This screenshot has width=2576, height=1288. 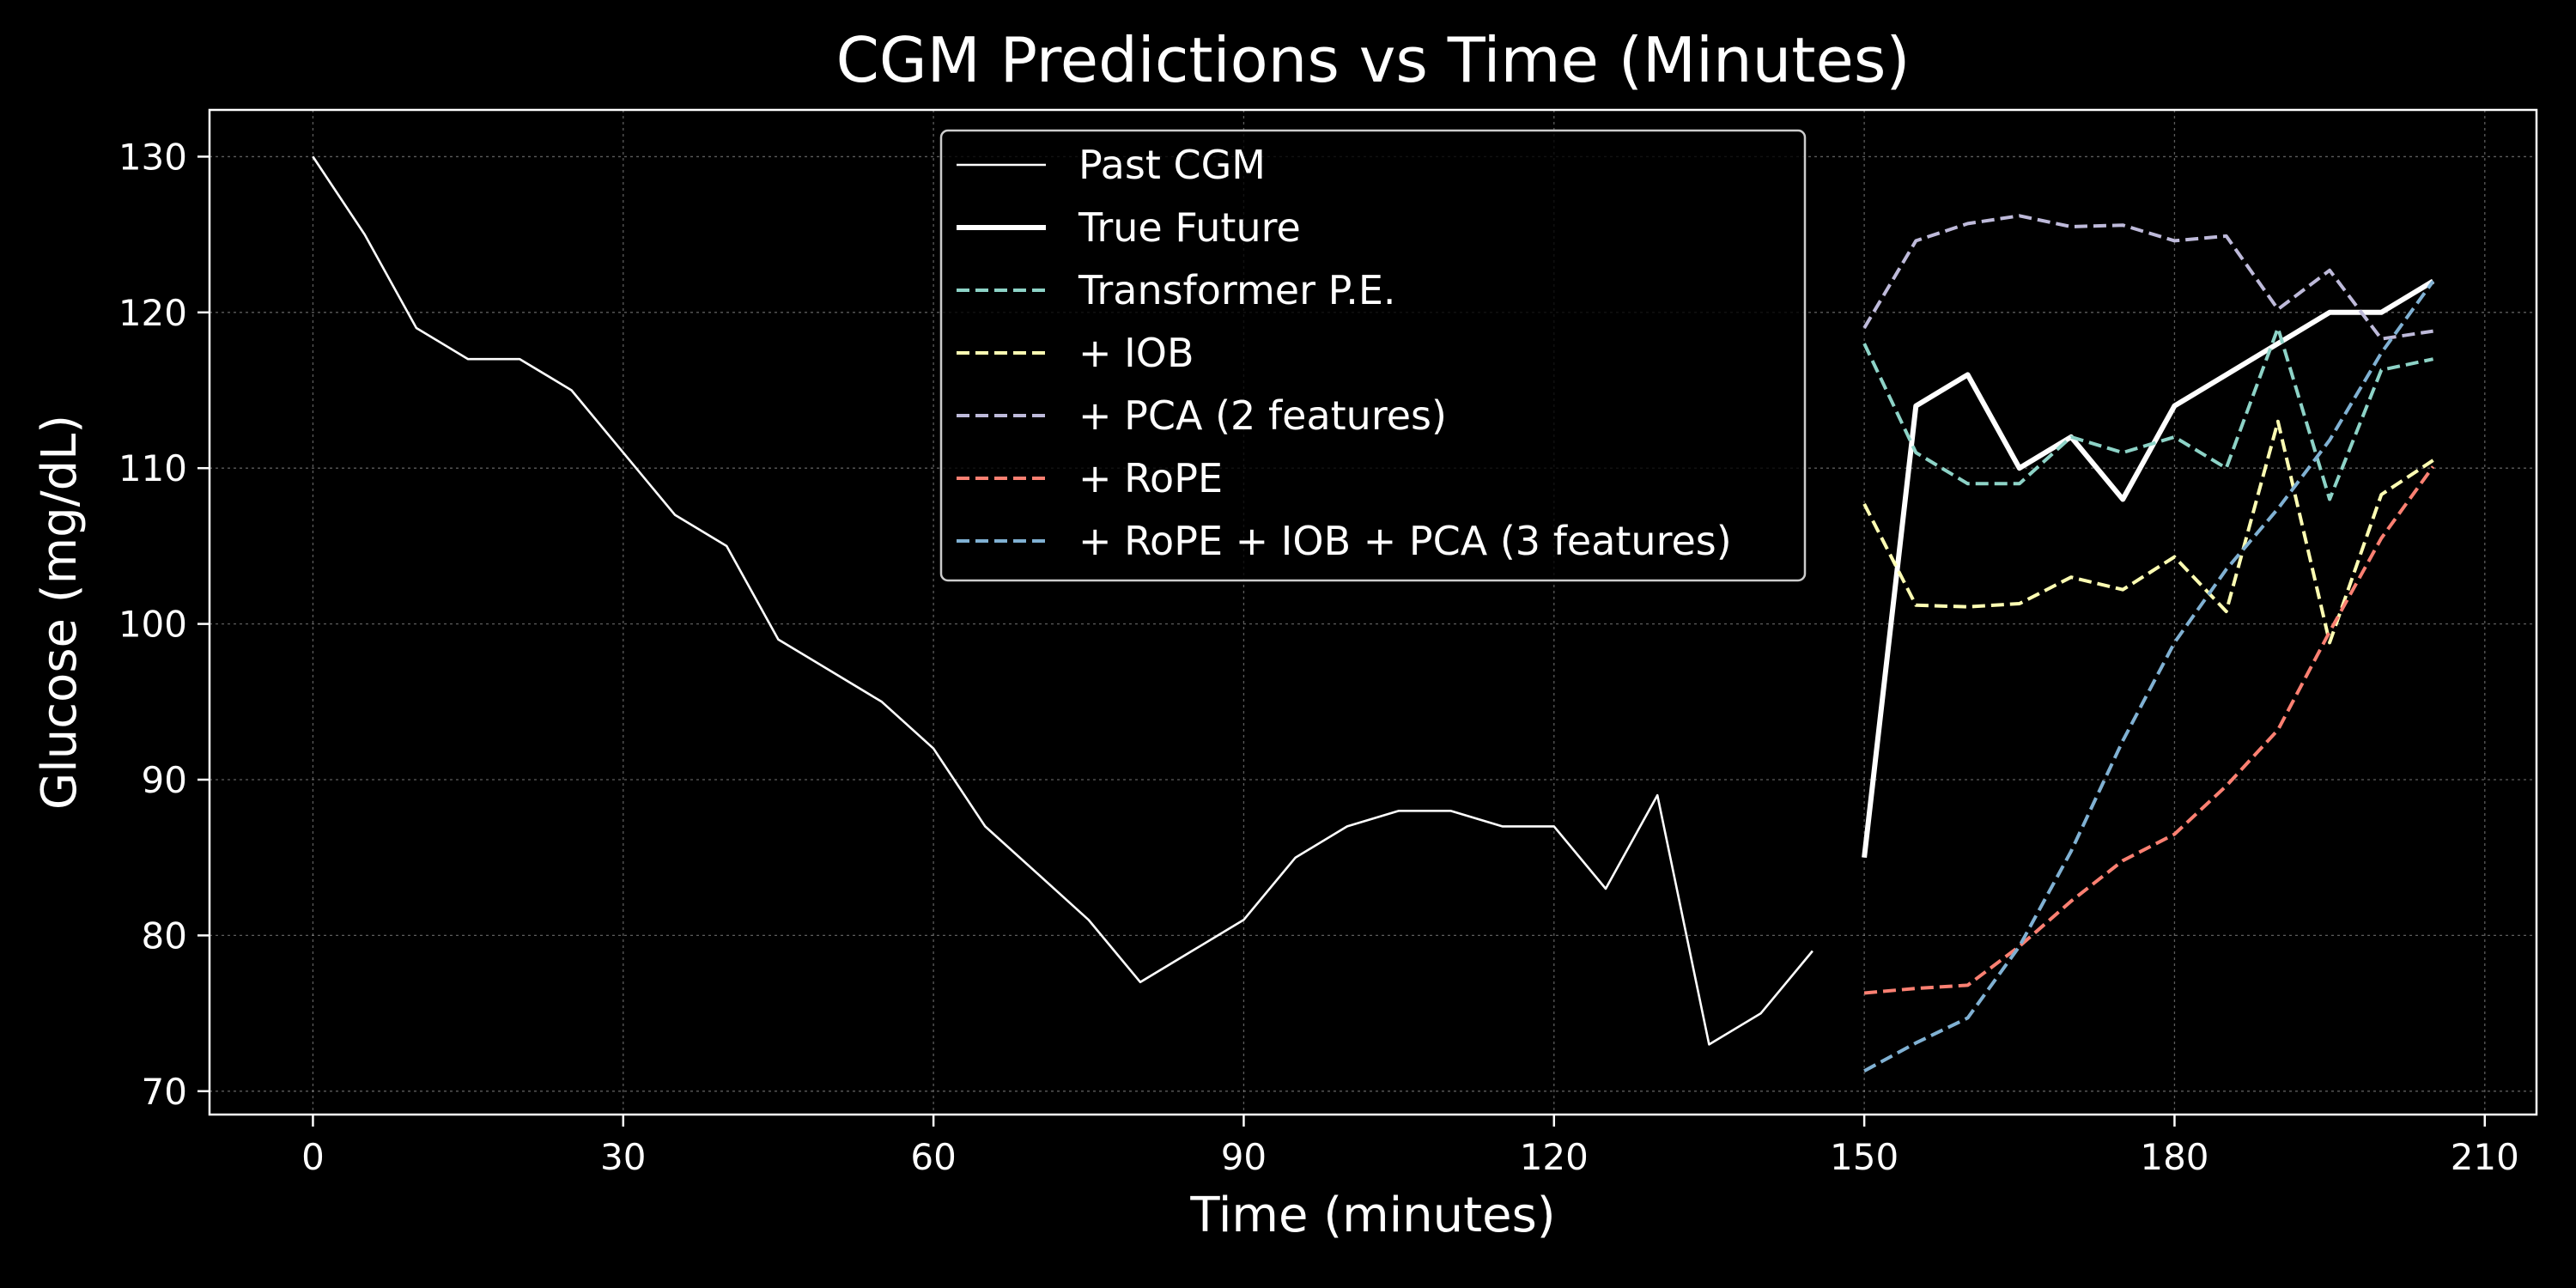 What do you see at coordinates (1189, 228) in the screenshot?
I see `legend-label: True Future` at bounding box center [1189, 228].